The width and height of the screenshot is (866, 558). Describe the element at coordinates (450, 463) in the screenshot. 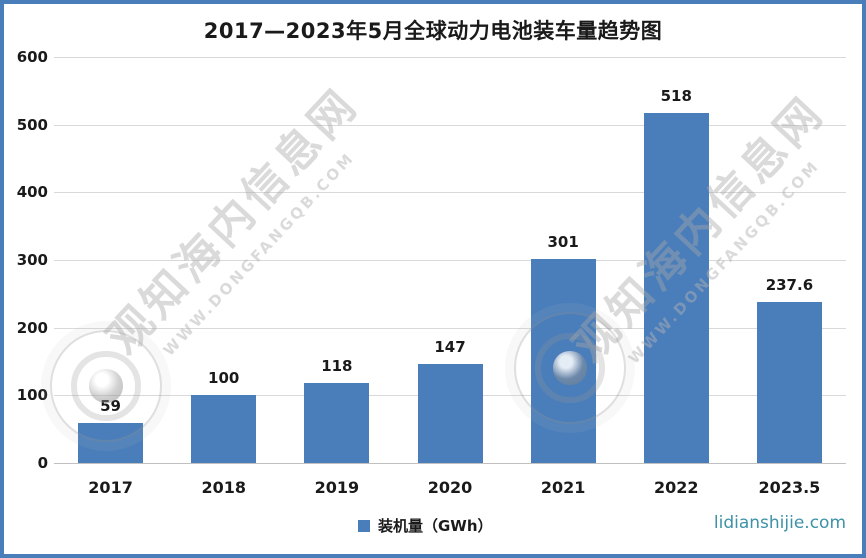

I see `x-axis-line` at that location.